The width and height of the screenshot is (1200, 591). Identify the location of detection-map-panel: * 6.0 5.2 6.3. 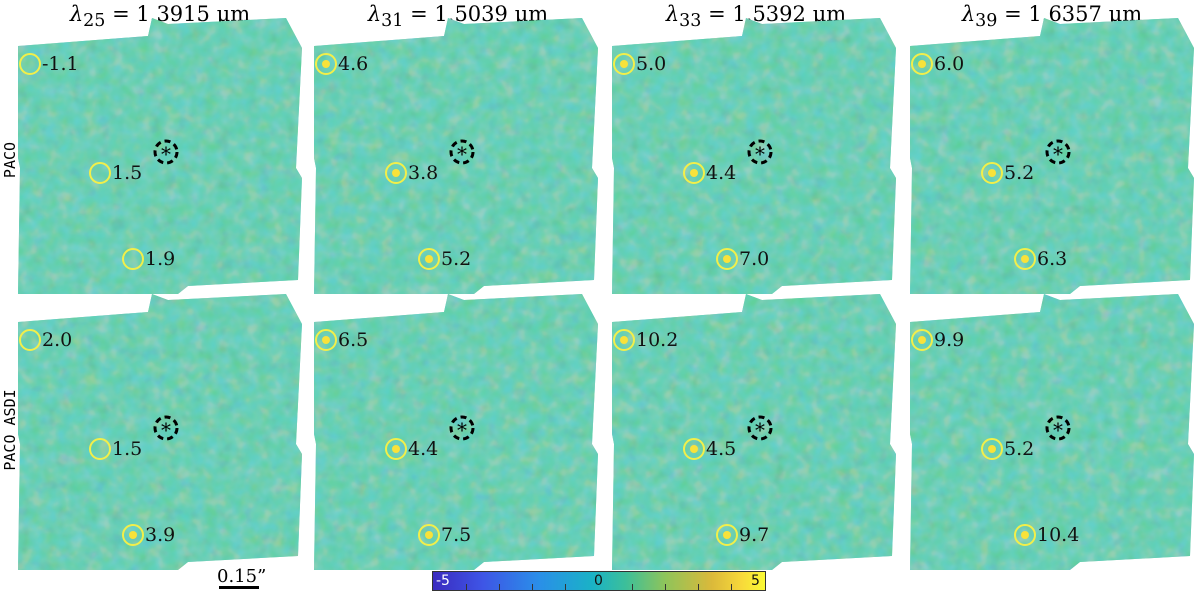
(1052, 156).